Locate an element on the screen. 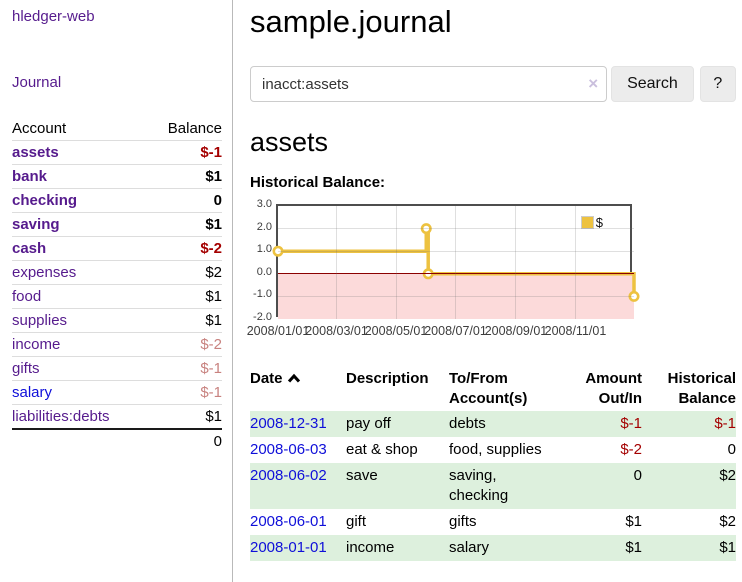  x-tick-label: 2008/11/01 is located at coordinates (575, 331).